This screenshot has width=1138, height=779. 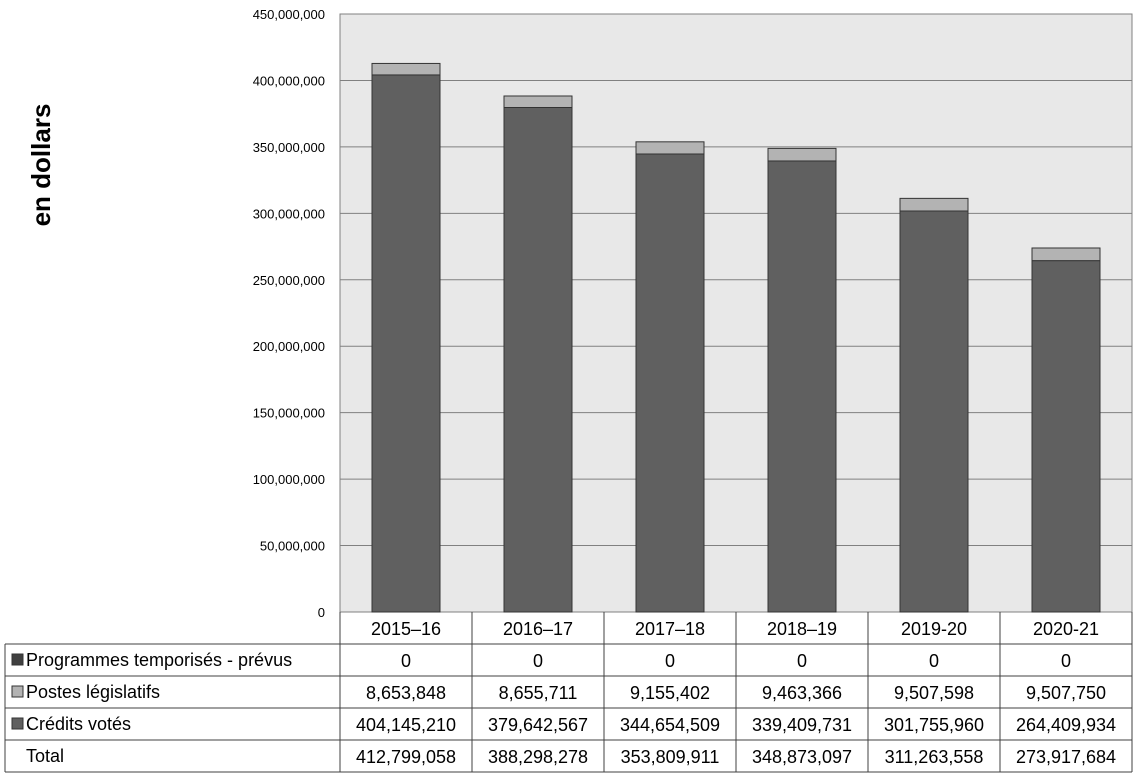 I want to click on data-label: 8,655,711, so click(x=538, y=693).